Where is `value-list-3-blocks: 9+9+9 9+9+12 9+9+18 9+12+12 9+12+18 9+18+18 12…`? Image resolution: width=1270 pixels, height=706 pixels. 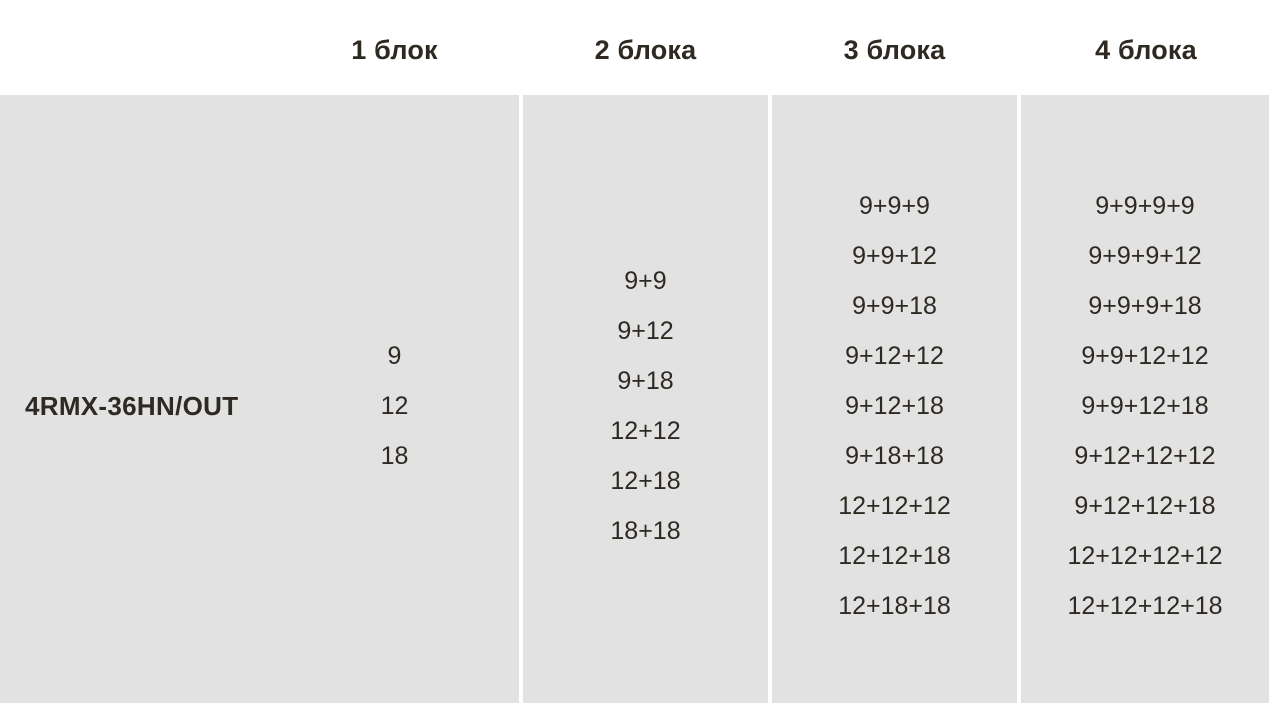 value-list-3-blocks: 9+9+9 9+9+12 9+9+18 9+12+12 9+12+18 9+18+18 12… is located at coordinates (894, 399).